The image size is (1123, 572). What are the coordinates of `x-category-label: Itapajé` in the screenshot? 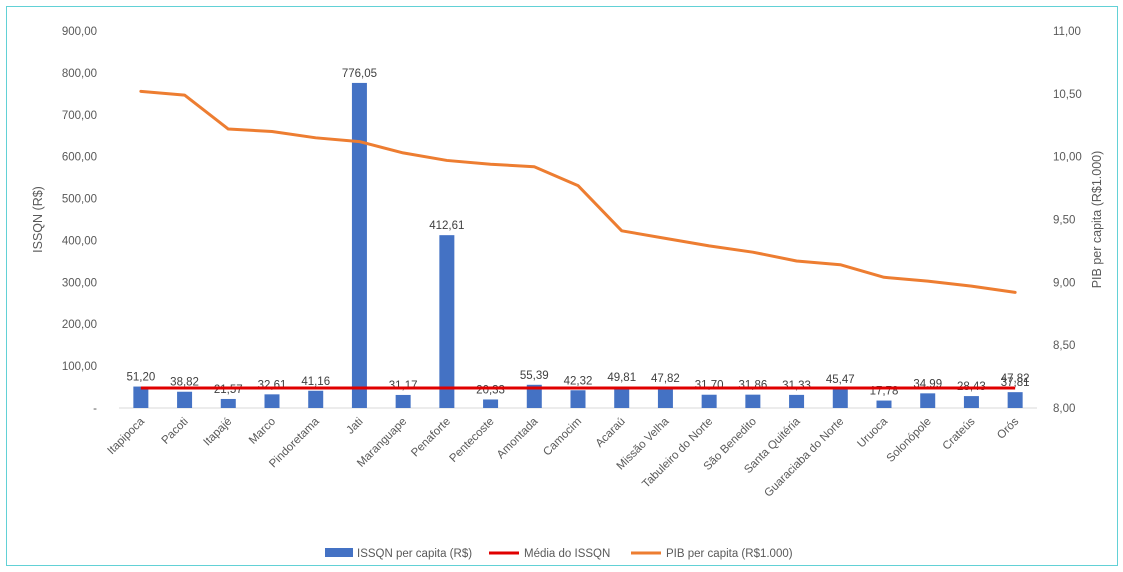 It's located at (218, 432).